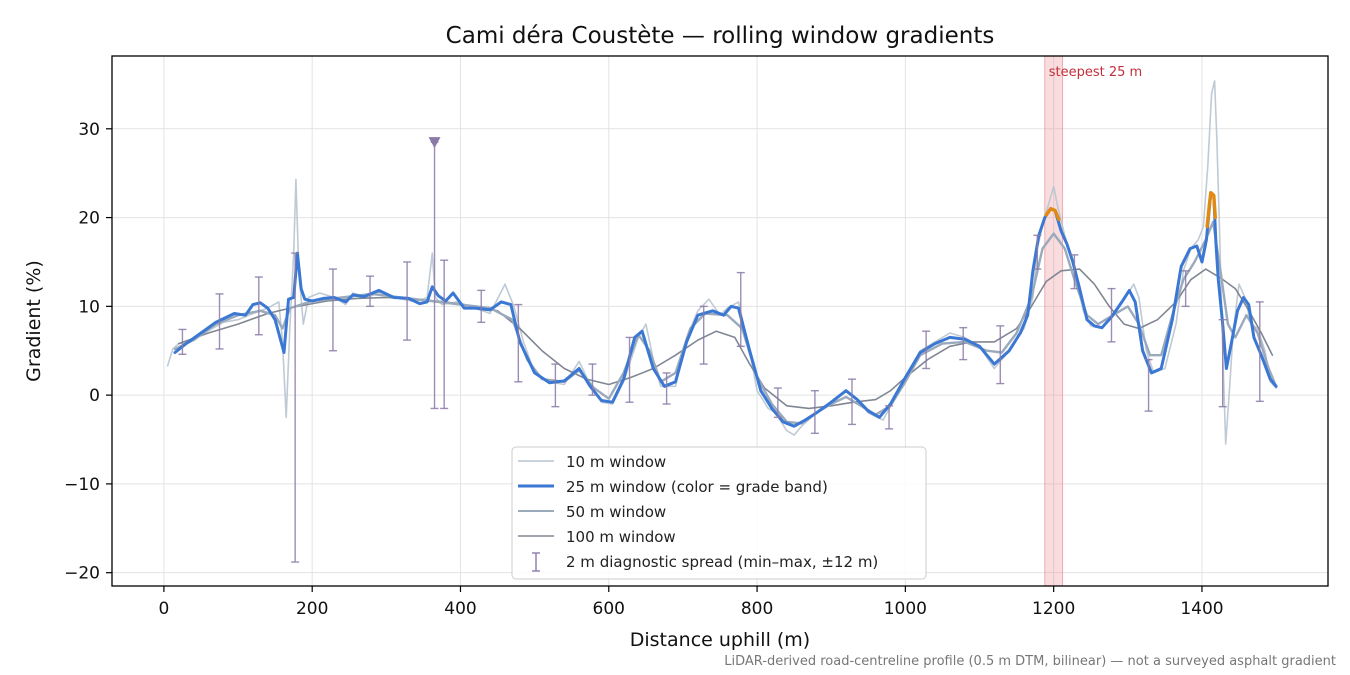  I want to click on y-axis-label: Gradient (%), so click(34, 321).